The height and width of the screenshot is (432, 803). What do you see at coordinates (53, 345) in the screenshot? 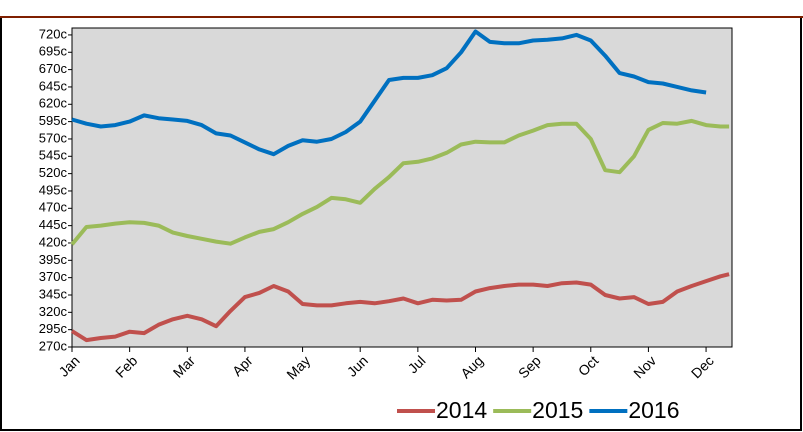
I see `y-tick-label: 270c` at bounding box center [53, 345].